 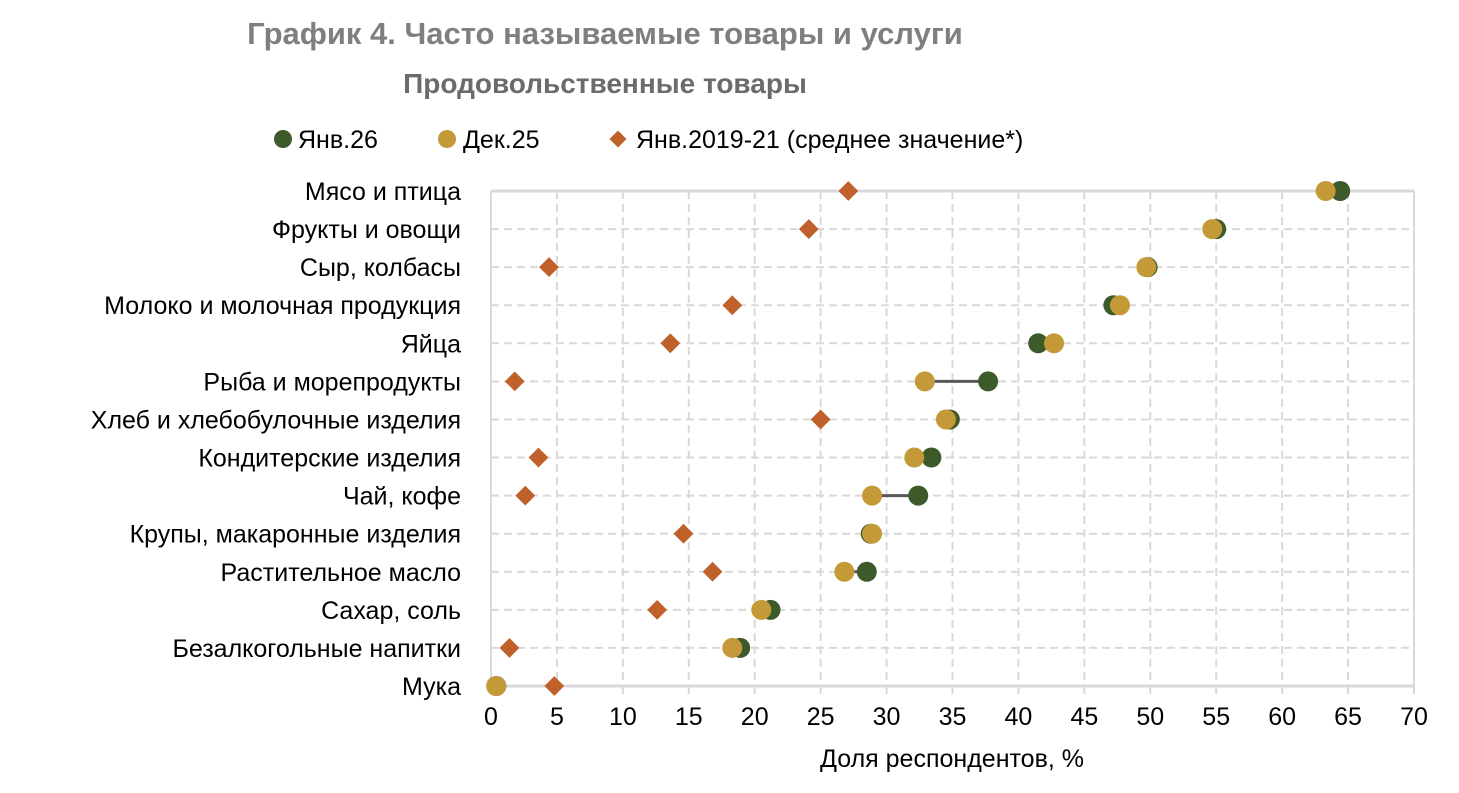 I want to click on category-label: Сыр, колбасы, so click(x=380, y=268).